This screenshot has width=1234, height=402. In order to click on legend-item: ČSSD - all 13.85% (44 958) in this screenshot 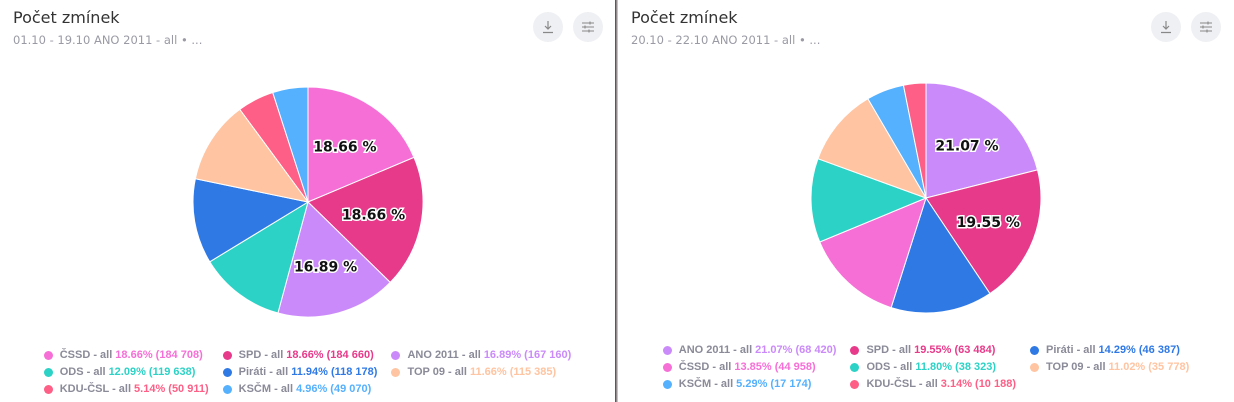, I will do `click(749, 367)`.